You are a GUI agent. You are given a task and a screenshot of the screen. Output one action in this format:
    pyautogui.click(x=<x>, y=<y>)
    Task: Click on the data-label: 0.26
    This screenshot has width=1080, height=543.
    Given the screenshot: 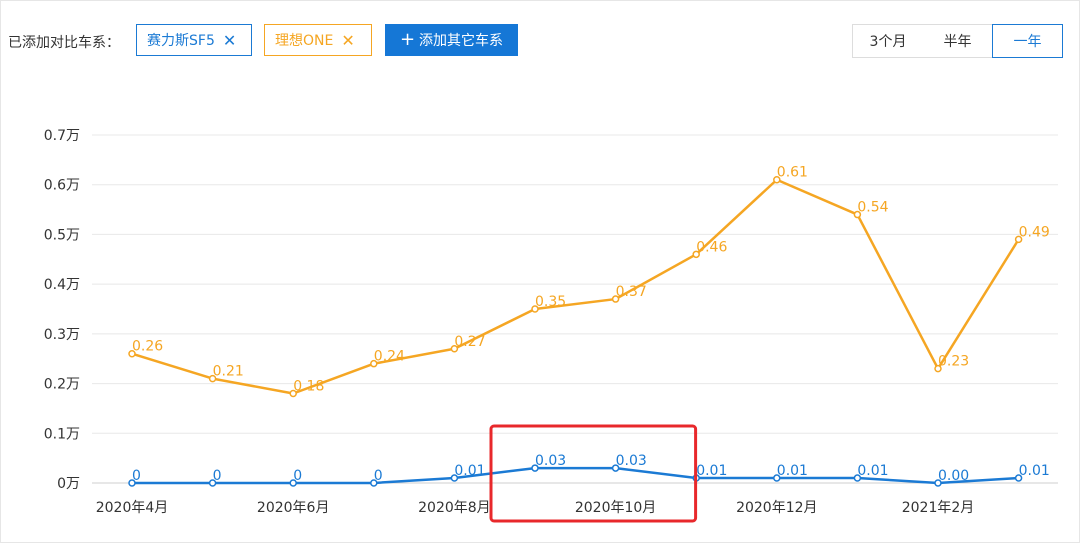 What is the action you would take?
    pyautogui.click(x=147, y=347)
    